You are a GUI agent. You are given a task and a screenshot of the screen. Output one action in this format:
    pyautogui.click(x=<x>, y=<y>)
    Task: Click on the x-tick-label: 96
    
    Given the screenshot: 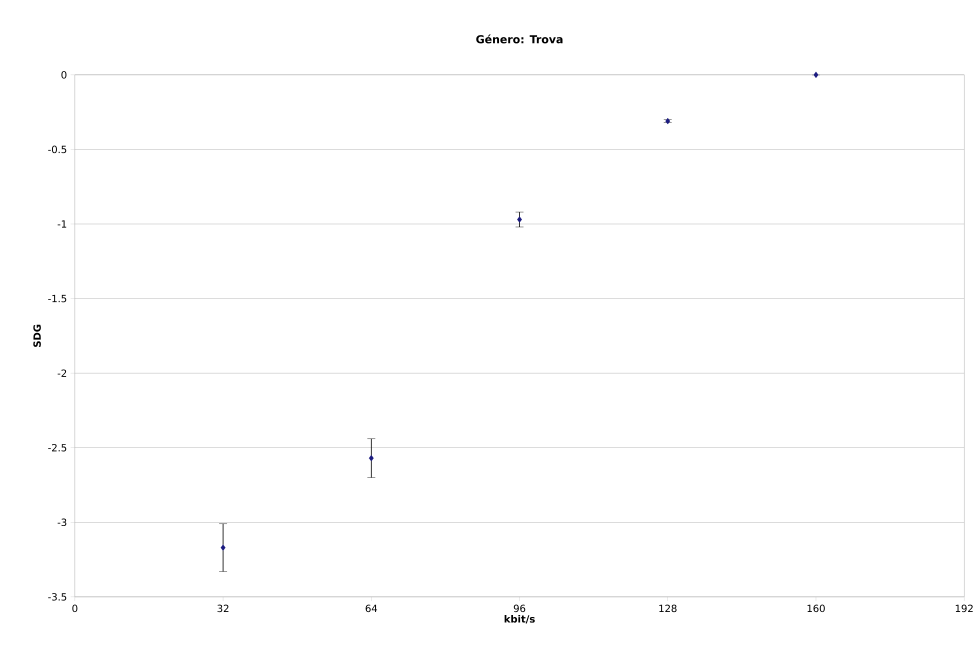 What is the action you would take?
    pyautogui.click(x=520, y=608)
    